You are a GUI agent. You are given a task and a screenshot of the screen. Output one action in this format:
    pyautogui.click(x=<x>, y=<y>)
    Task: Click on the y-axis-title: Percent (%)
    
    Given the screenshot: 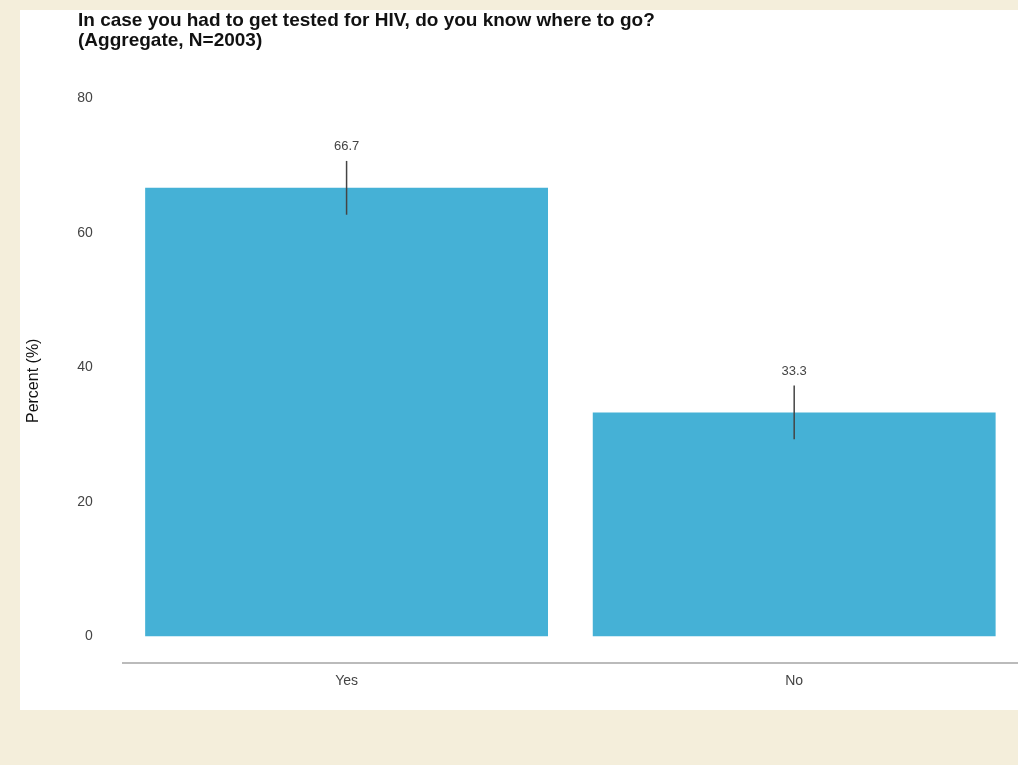 What is the action you would take?
    pyautogui.click(x=33, y=381)
    